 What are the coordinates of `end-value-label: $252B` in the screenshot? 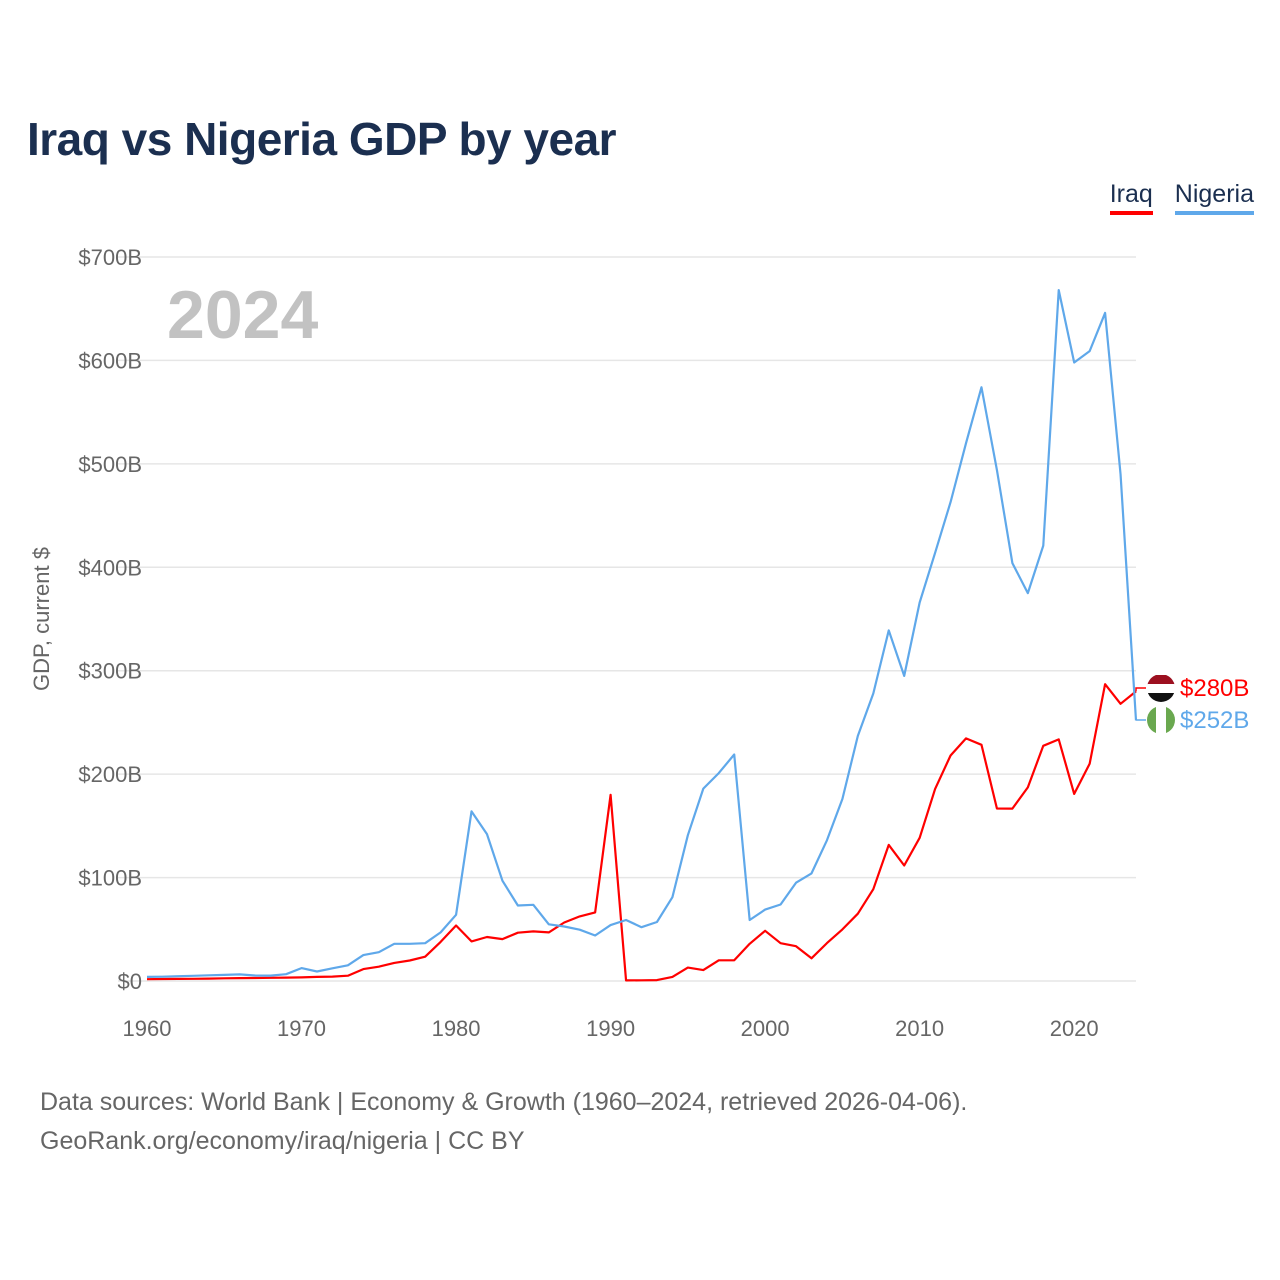 It's located at (1214, 720).